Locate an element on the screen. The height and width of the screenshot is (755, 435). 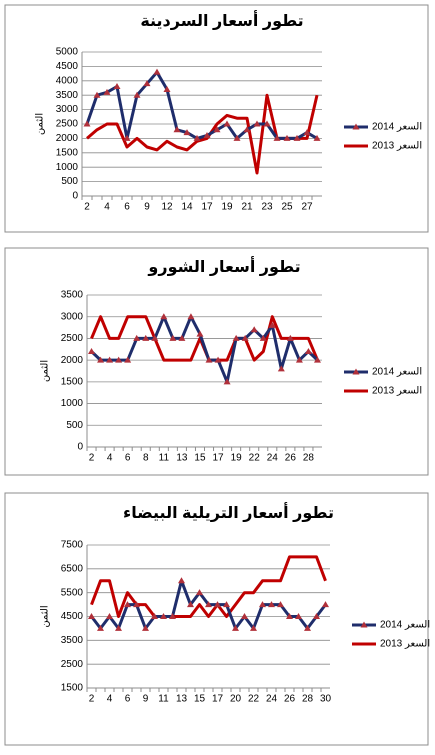
y-tick-label: 3000 is located at coordinates (67, 109).